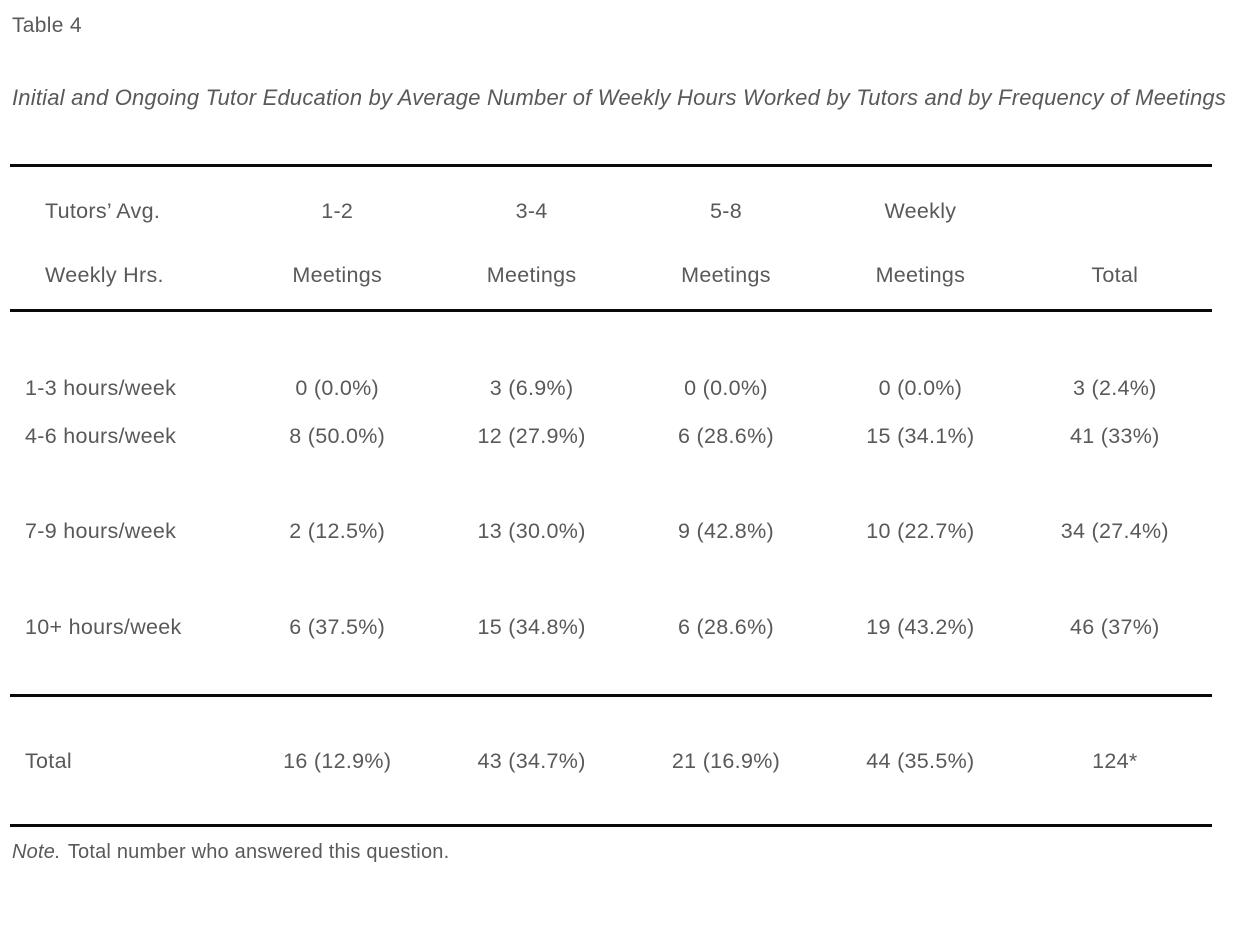  Describe the element at coordinates (920, 243) in the screenshot. I see `header-col-weekly-meetings: Weekly Meetings` at that location.